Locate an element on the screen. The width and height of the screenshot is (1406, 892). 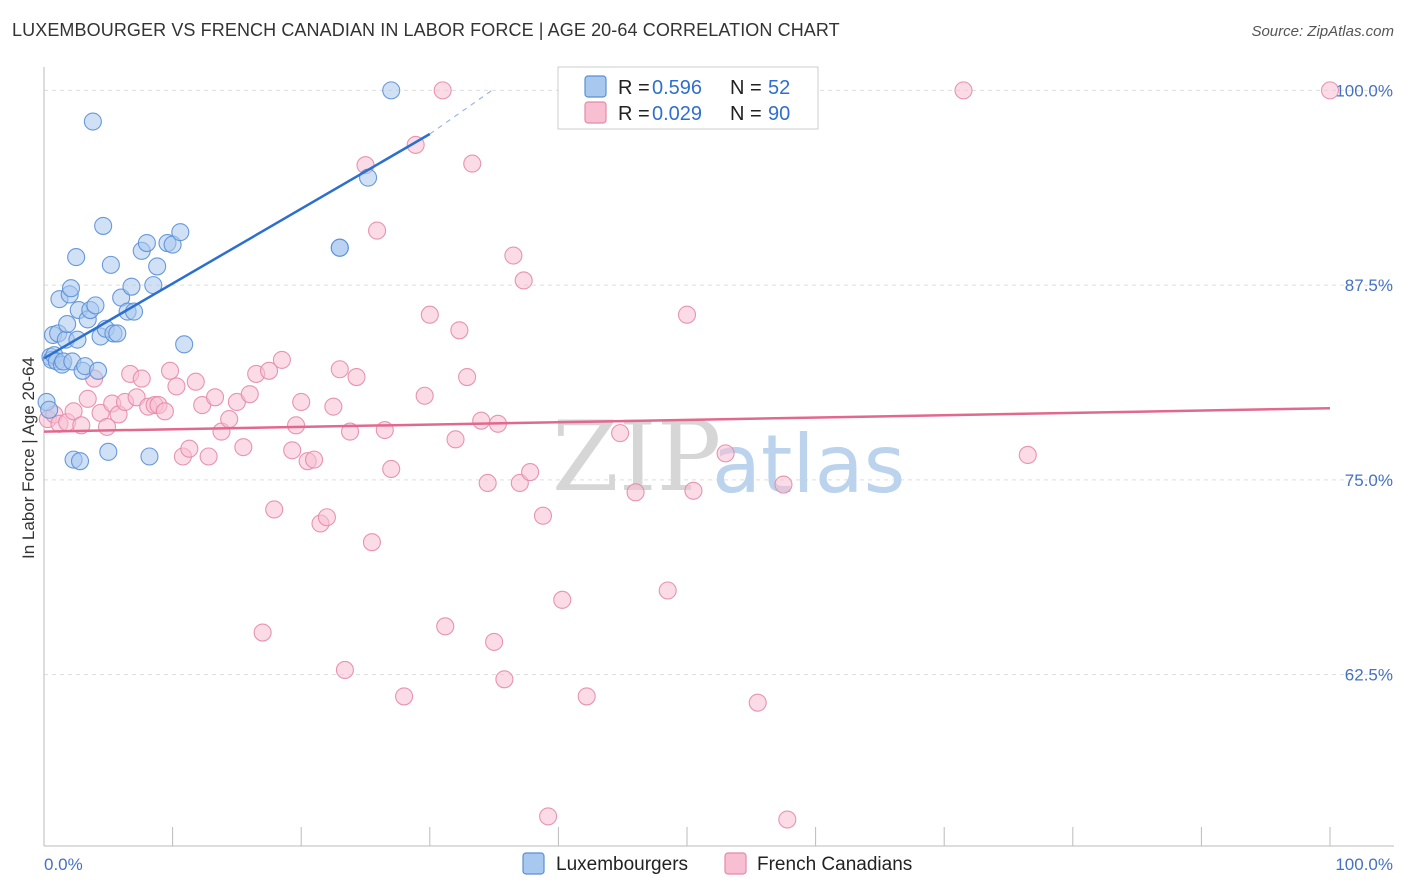
legend-swatch-french-canadians is located at coordinates (595, 112).